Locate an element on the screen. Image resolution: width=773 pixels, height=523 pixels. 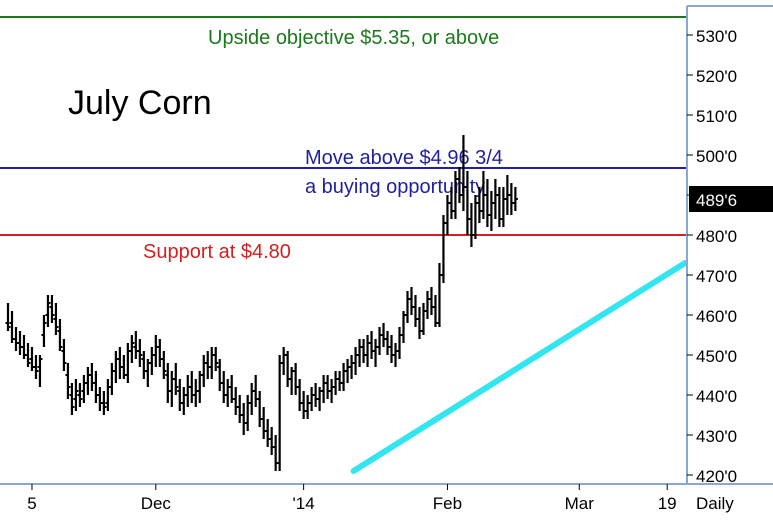
last-price-badge is located at coordinates (731, 199).